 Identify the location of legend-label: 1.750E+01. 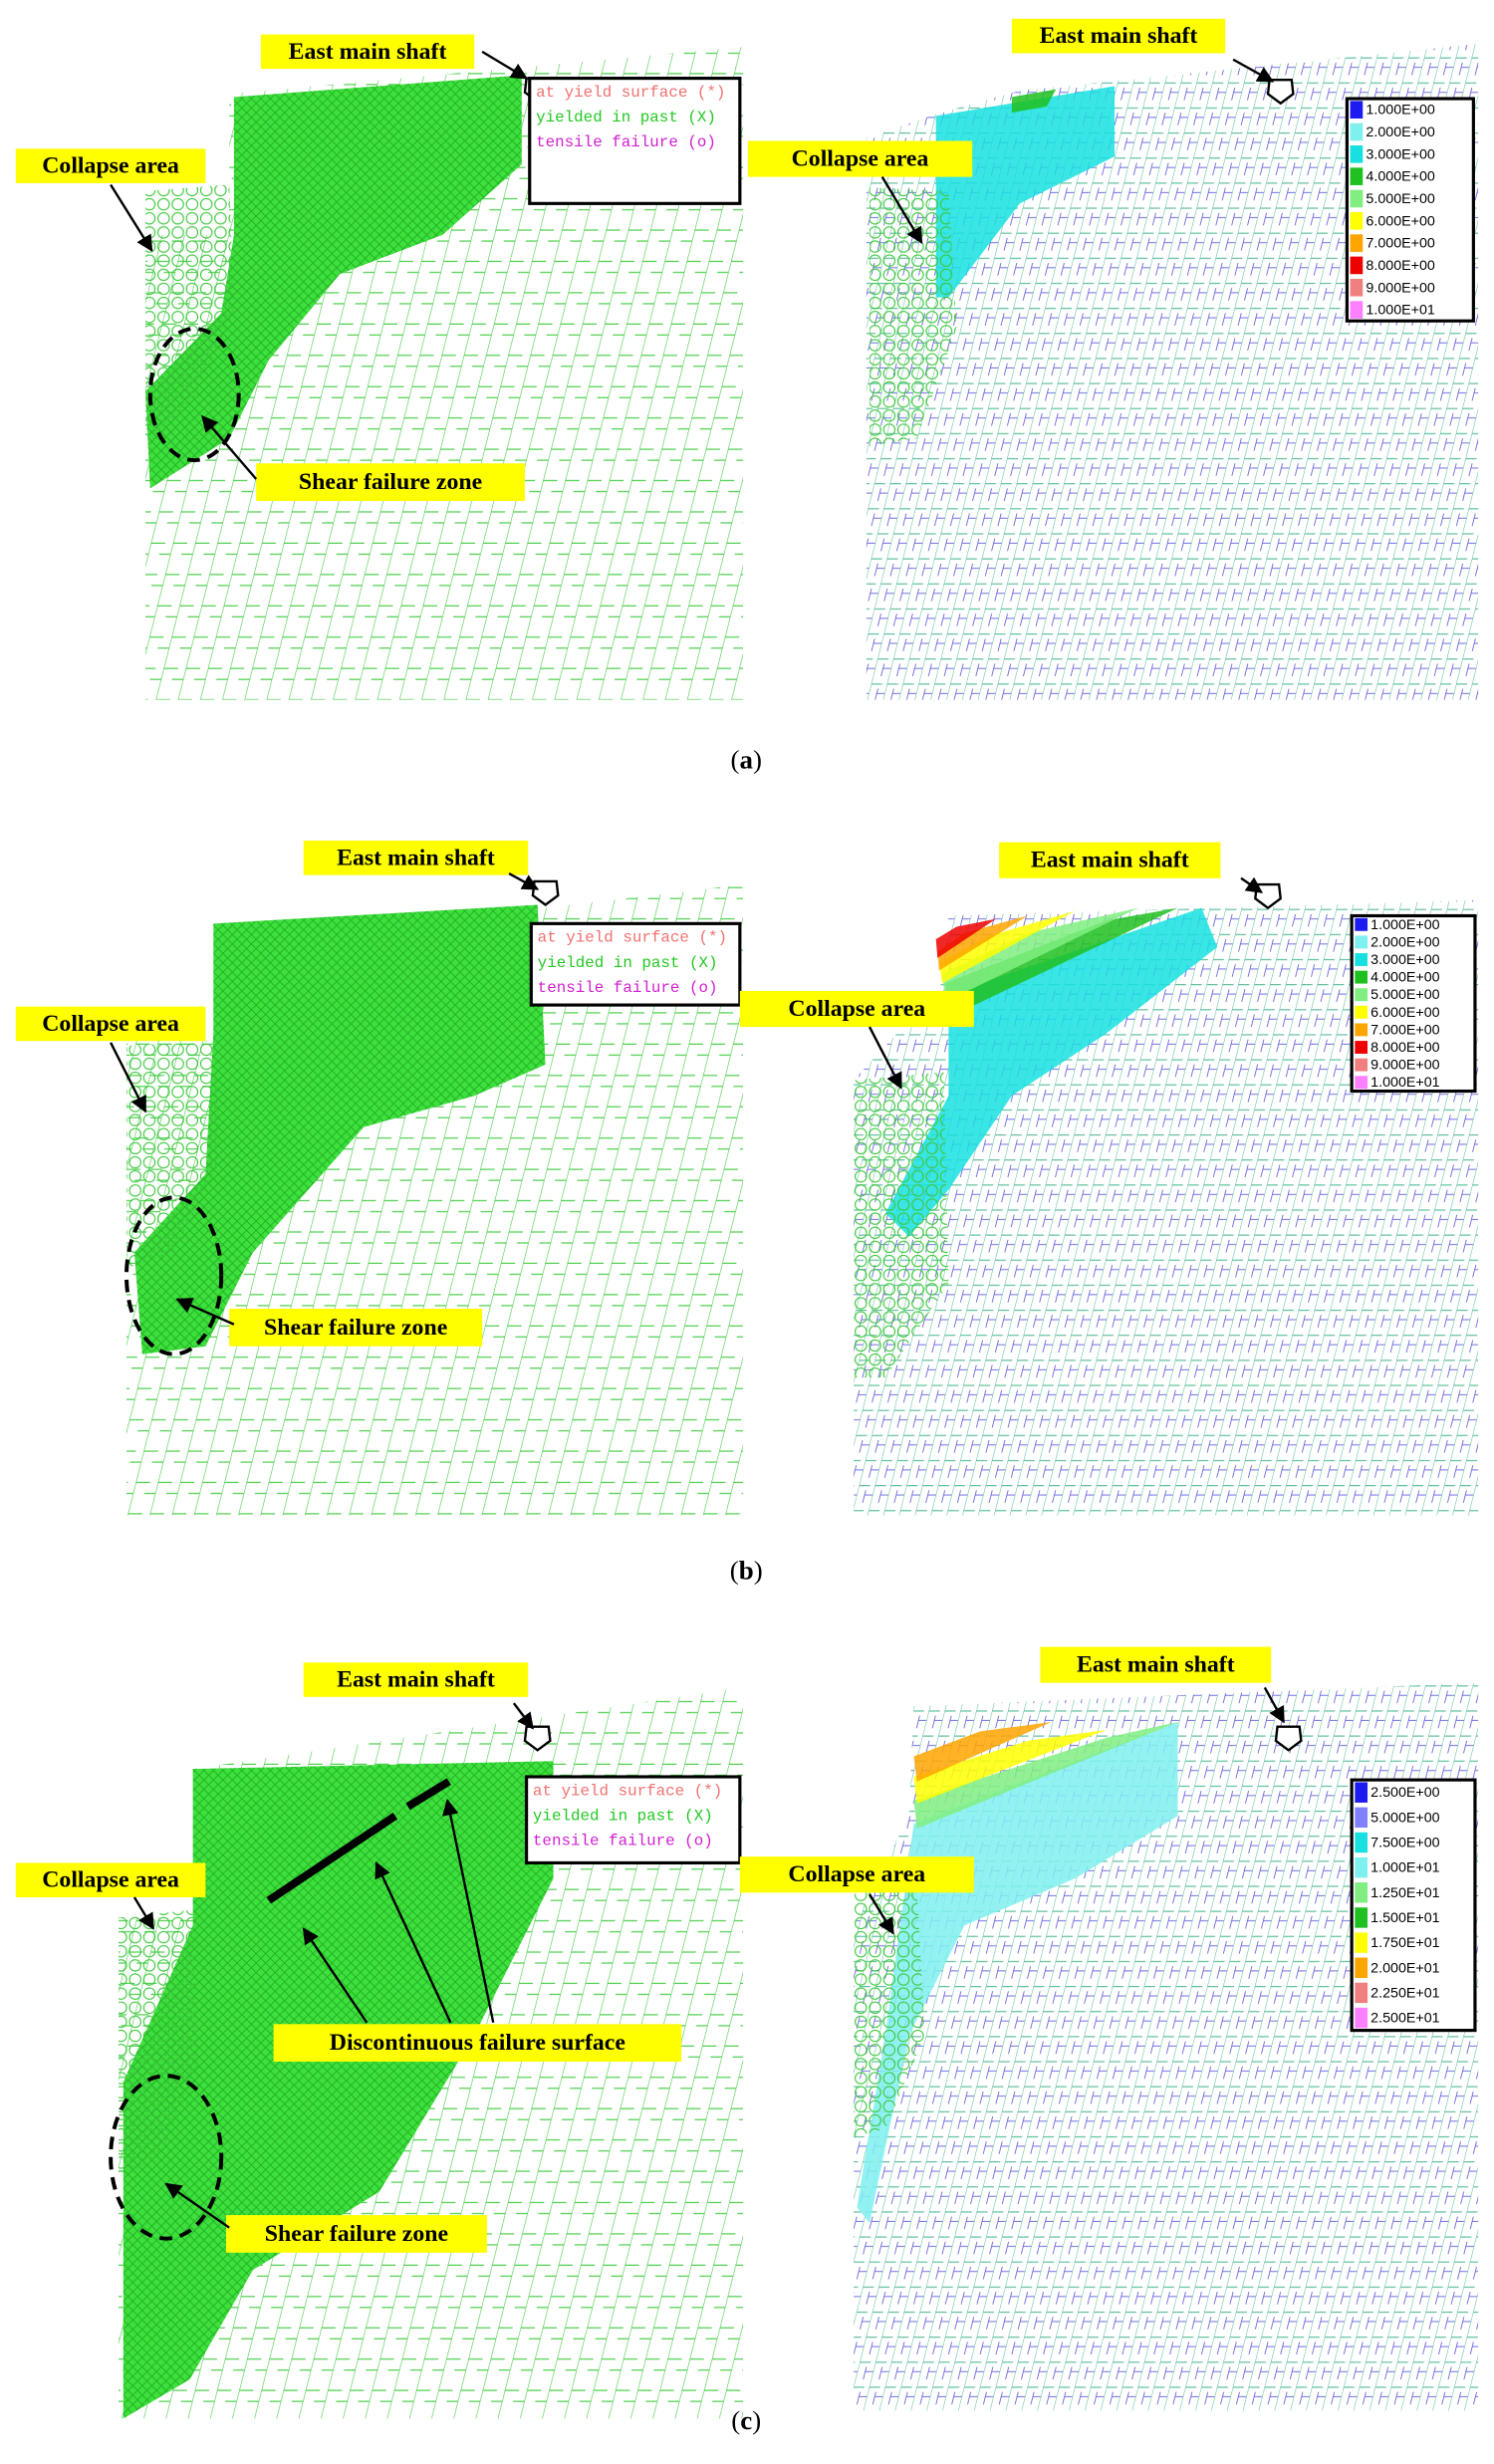
(1405, 1943).